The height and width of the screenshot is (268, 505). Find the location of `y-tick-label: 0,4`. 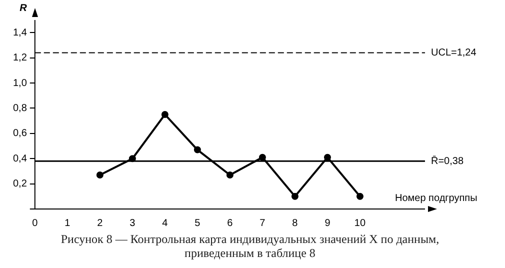

y-tick-label: 0,4 is located at coordinates (20, 158).